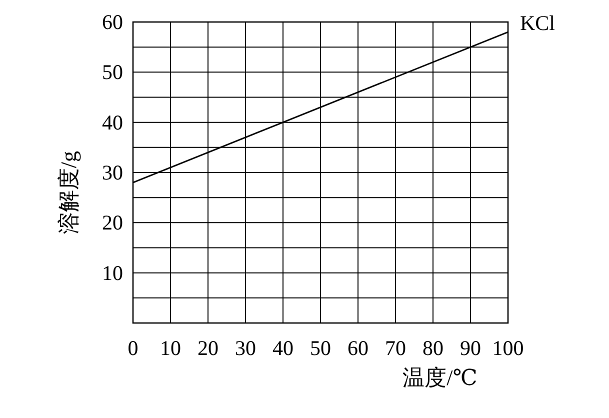 The image size is (609, 418). I want to click on x-tick-label: 100, so click(508, 348).